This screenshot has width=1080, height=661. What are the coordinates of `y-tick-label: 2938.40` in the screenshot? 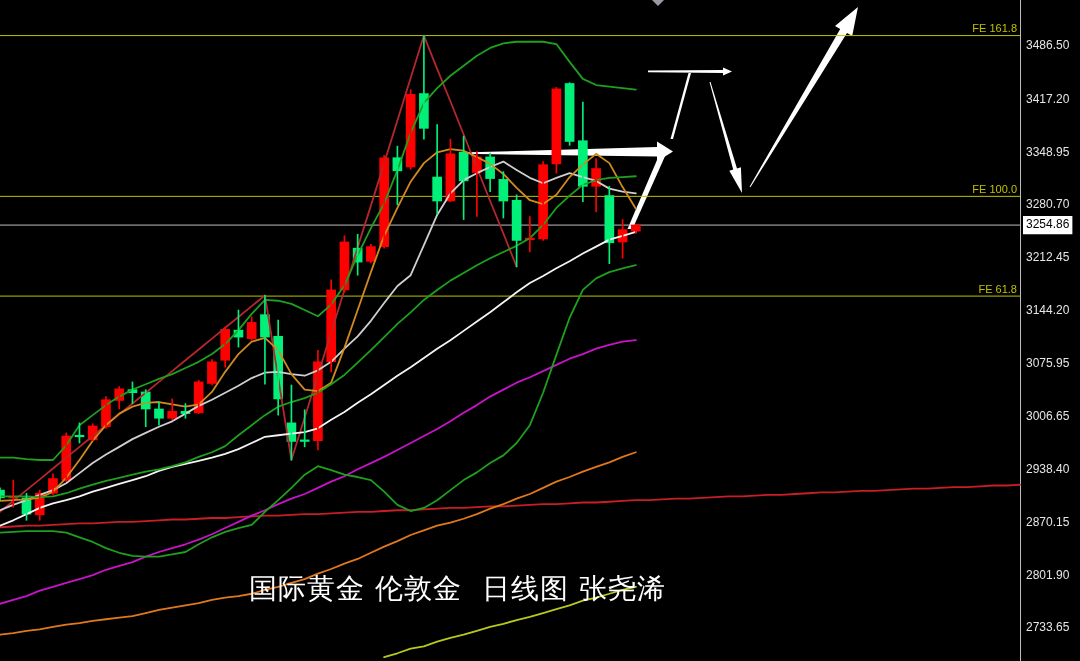 It's located at (1048, 469).